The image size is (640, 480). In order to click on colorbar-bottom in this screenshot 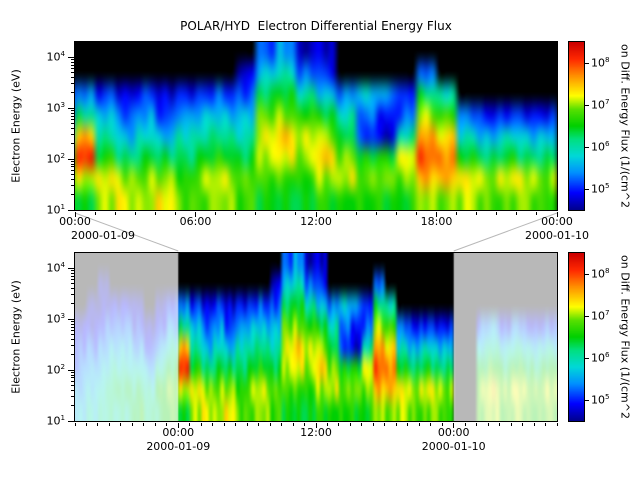, I will do `click(576, 337)`.